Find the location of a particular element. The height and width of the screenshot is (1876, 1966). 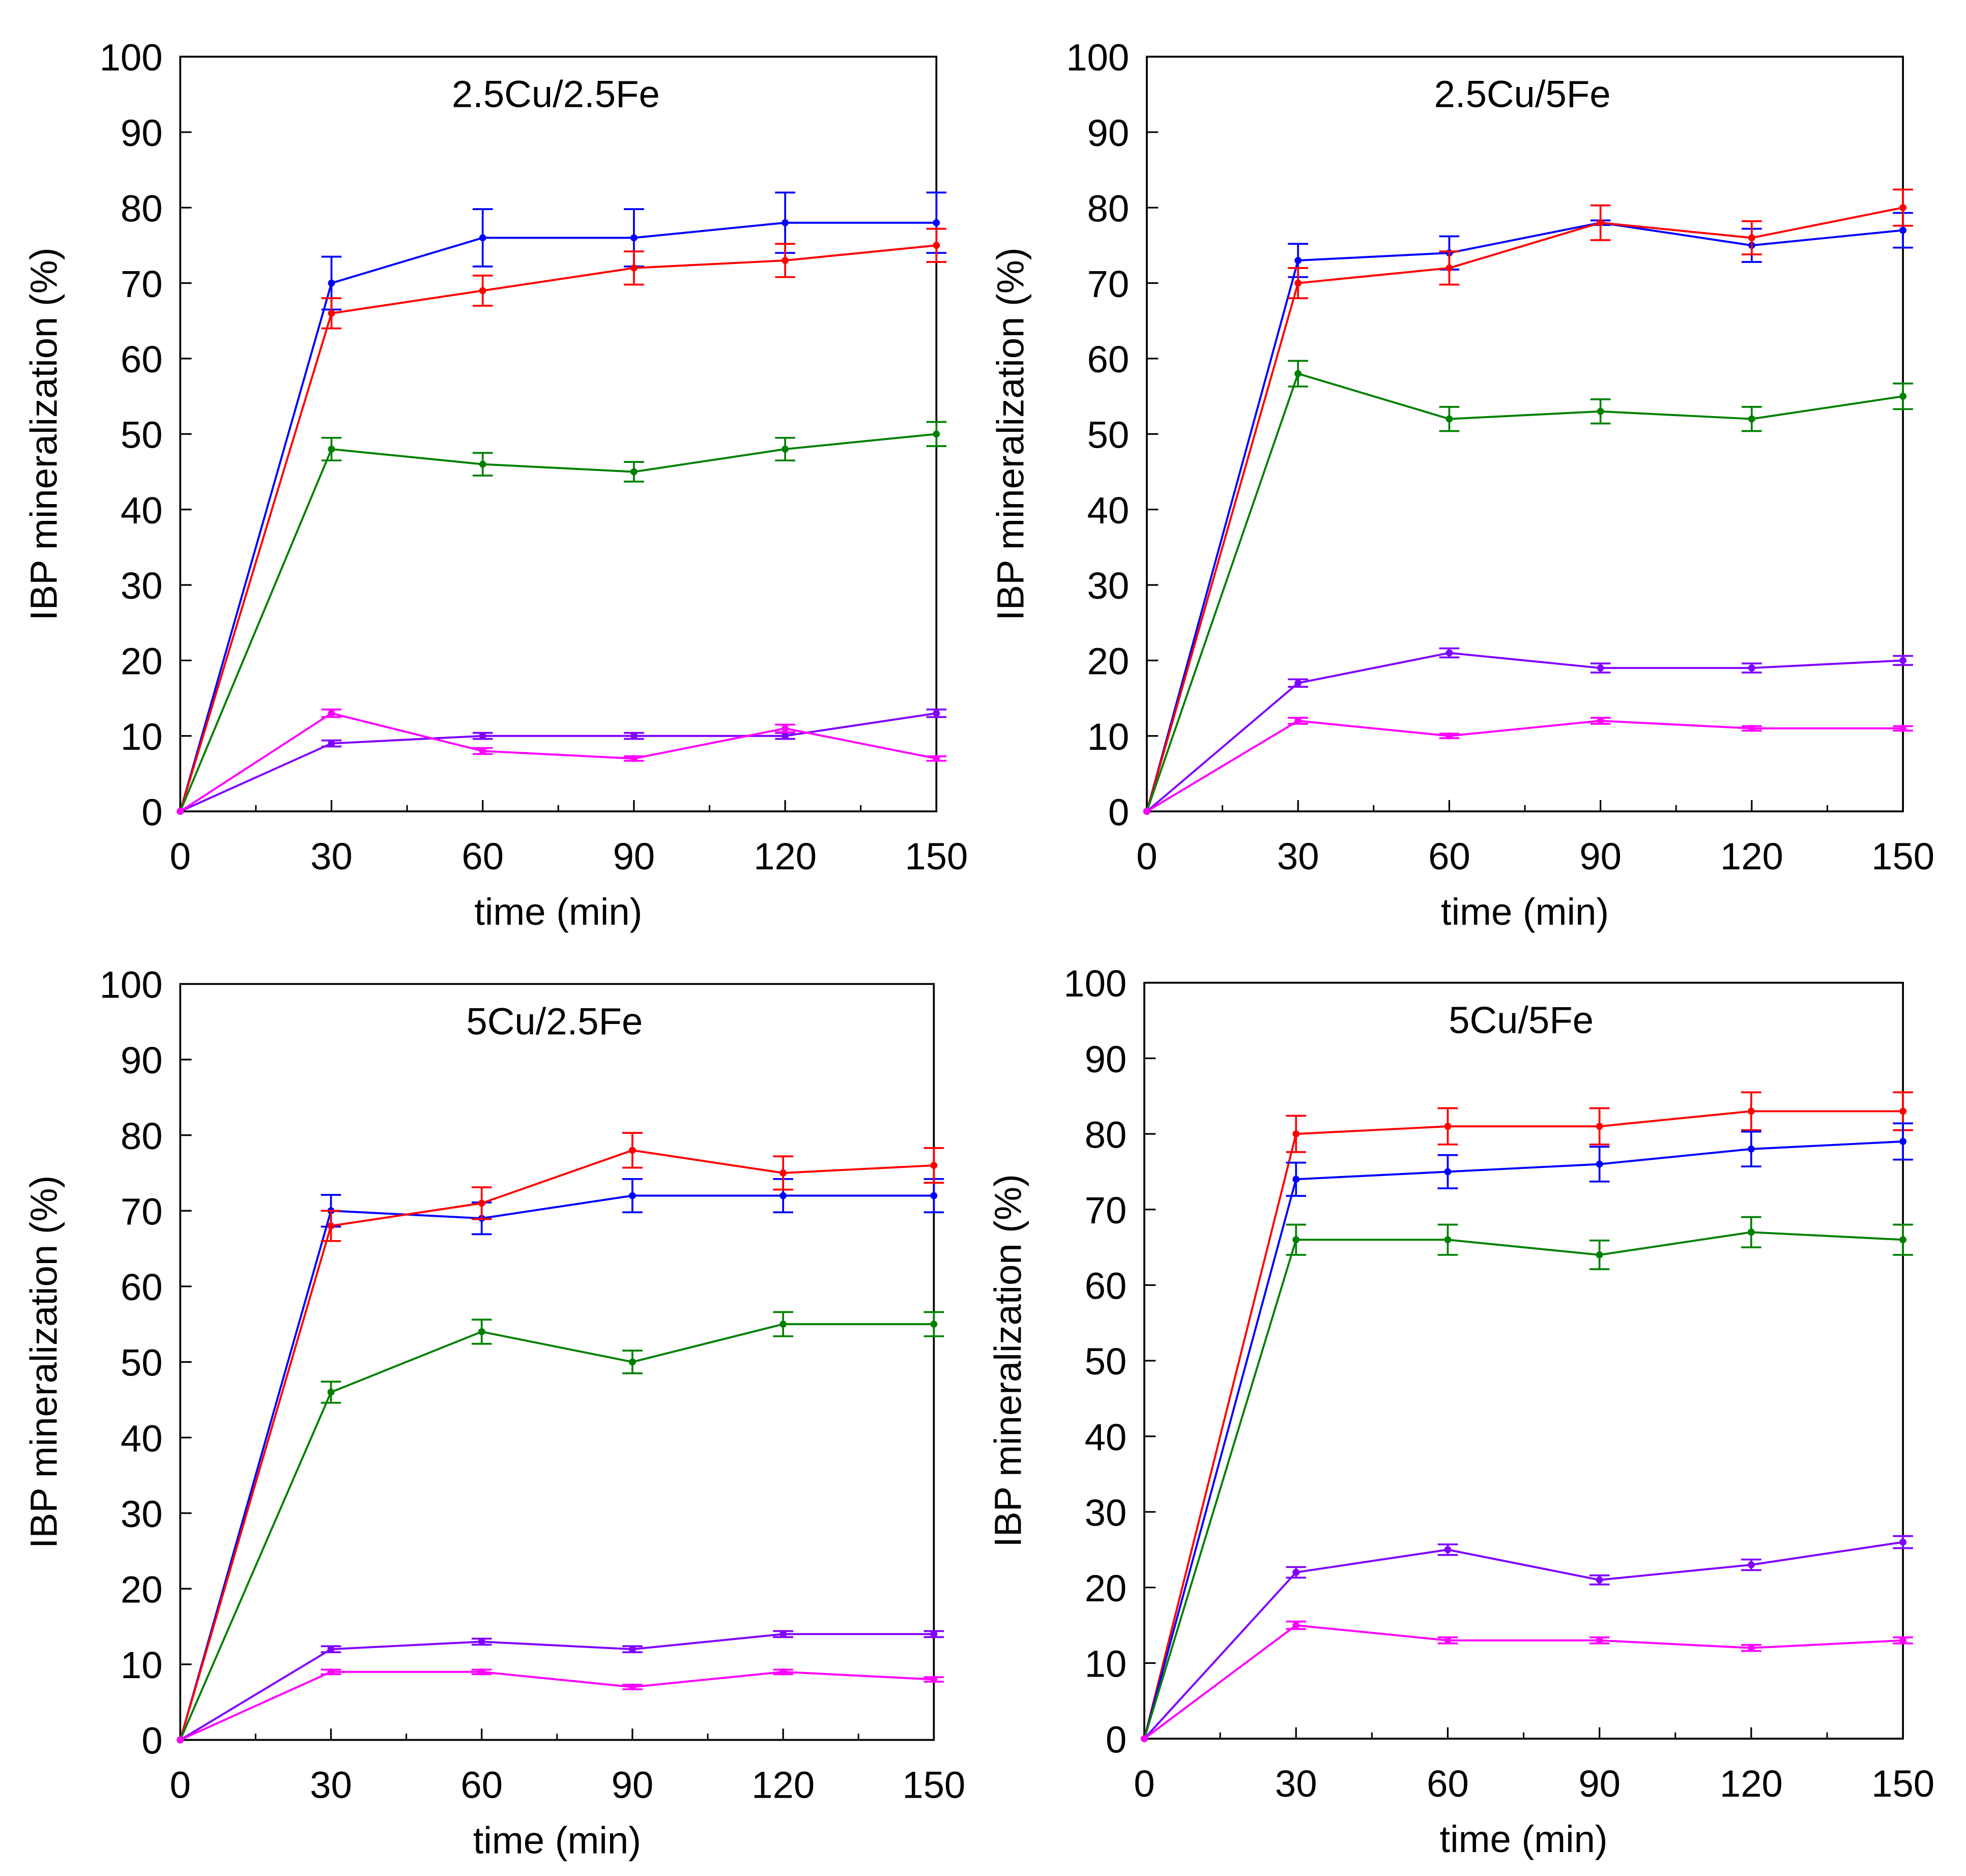

series-red is located at coordinates (562, 521).